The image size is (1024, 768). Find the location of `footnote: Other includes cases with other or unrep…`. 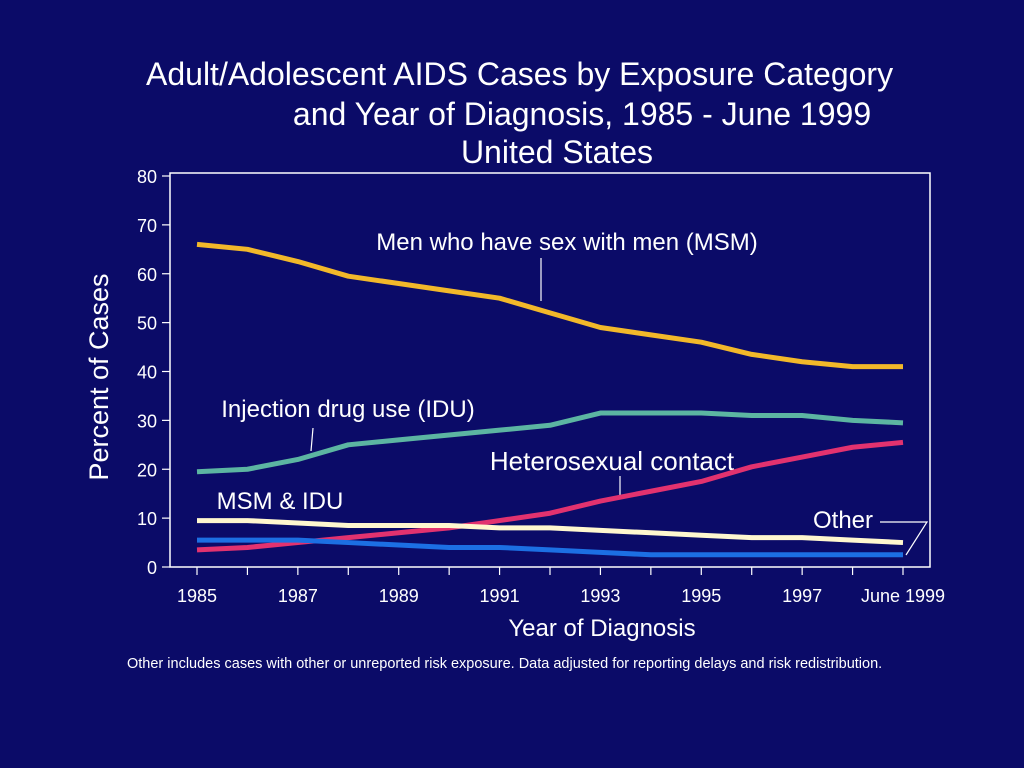

footnote: Other includes cases with other or unrep… is located at coordinates (505, 664).